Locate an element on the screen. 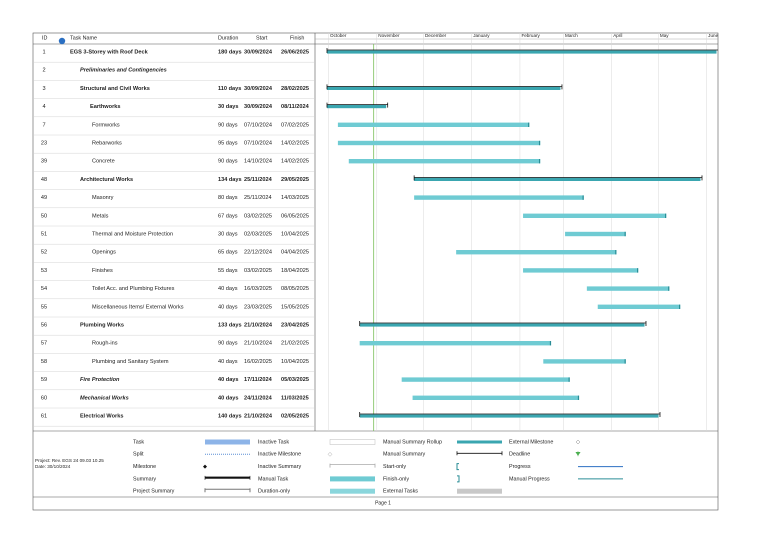 Image resolution: width=768 pixels, height=543 pixels. legend-label: Milestone is located at coordinates (144, 467).